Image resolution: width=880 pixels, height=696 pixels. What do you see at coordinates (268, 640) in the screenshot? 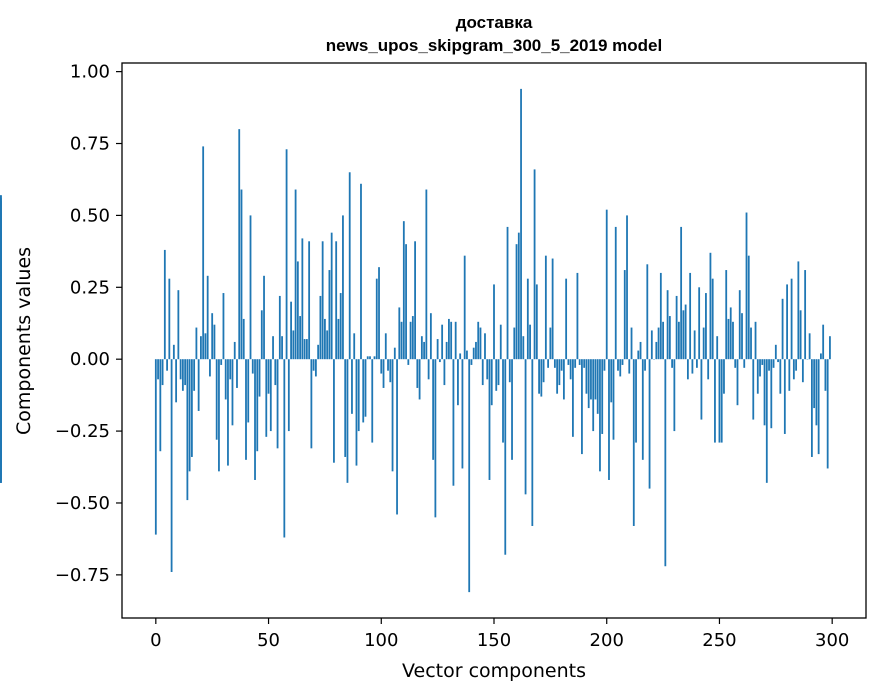
I see `x-tick-label: 50` at bounding box center [268, 640].